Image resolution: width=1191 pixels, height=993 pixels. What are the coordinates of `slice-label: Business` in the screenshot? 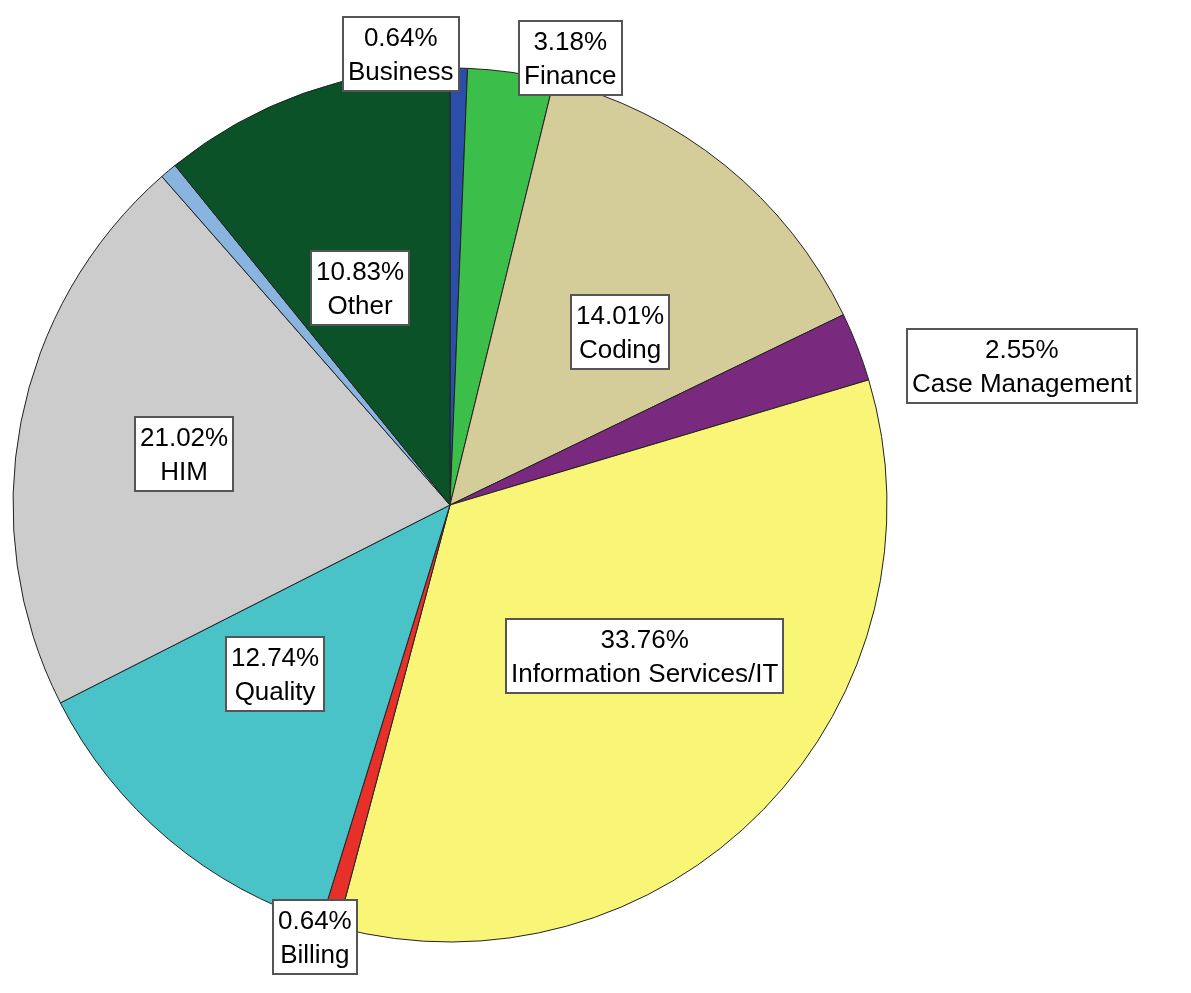 It's located at (401, 70).